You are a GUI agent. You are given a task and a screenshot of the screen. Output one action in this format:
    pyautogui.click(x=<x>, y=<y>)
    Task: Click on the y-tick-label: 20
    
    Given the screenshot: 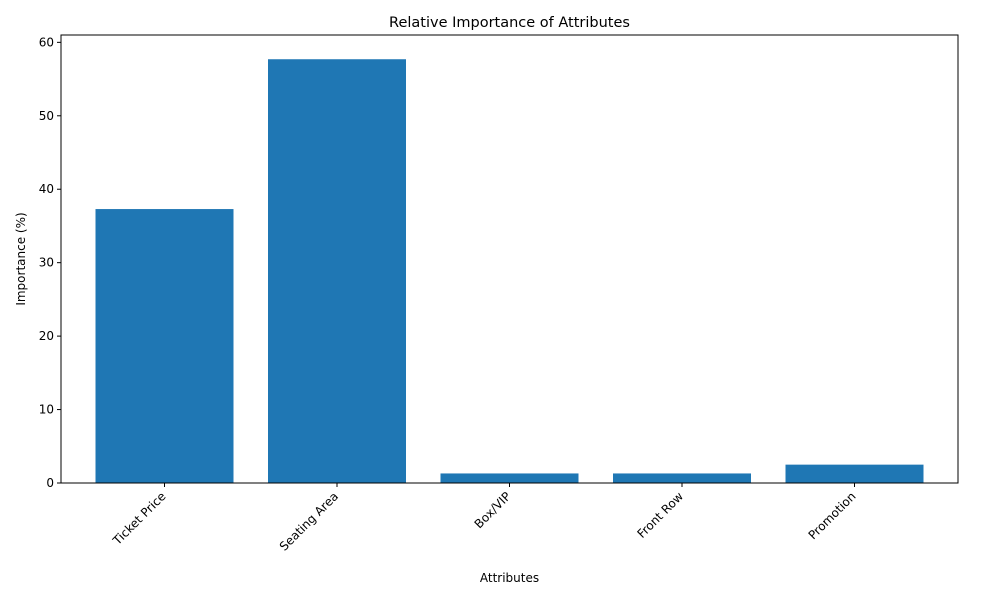 What is the action you would take?
    pyautogui.click(x=46, y=336)
    